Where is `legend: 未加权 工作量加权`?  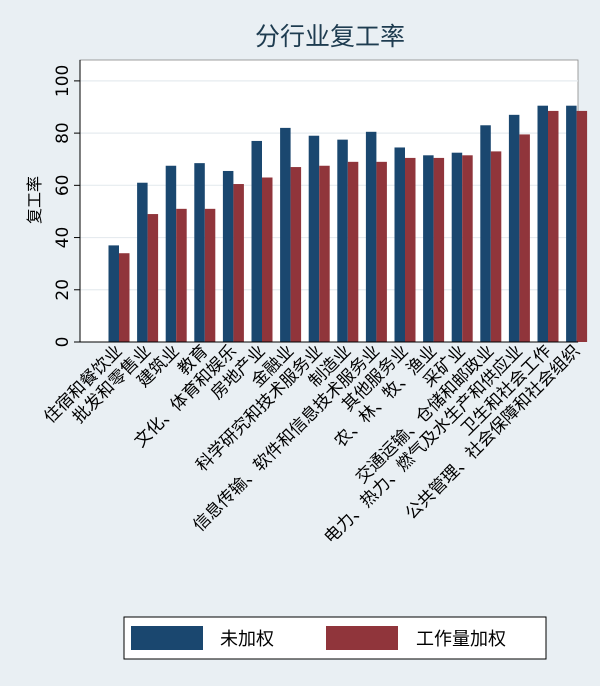 legend: 未加权 工作量加权 is located at coordinates (335, 638).